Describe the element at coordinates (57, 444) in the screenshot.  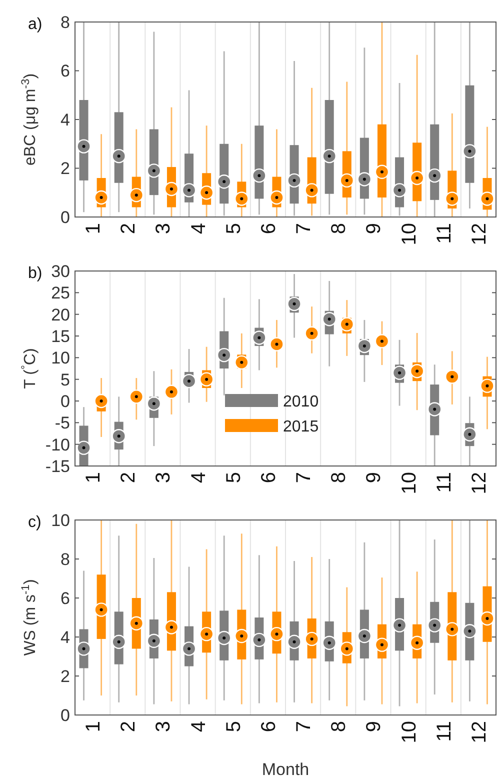
I see `y-tick-label: -10` at that location.